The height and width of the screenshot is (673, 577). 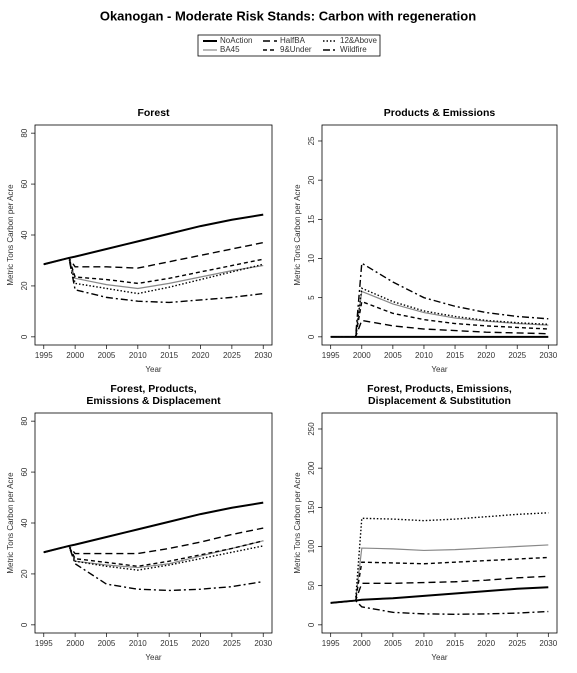 I want to click on panel-title: Forest, Products,, so click(x=153, y=389).